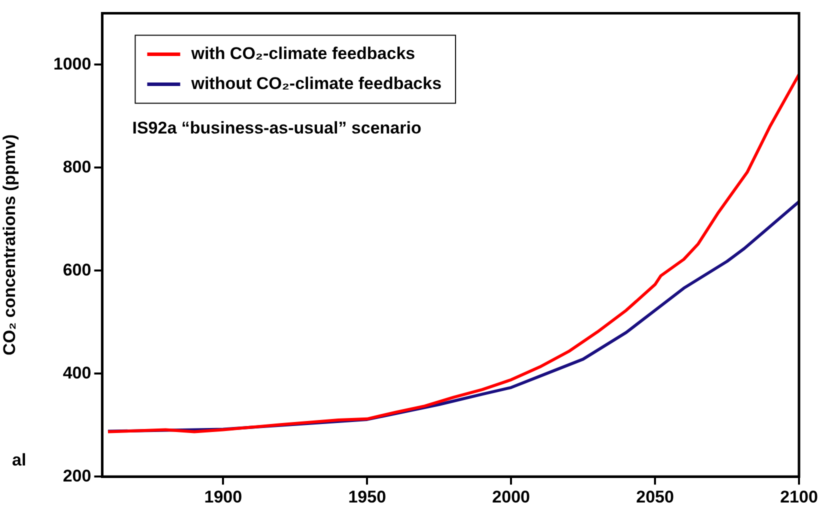 This screenshot has width=823, height=513. I want to click on y-tick-label: 600, so click(77, 270).